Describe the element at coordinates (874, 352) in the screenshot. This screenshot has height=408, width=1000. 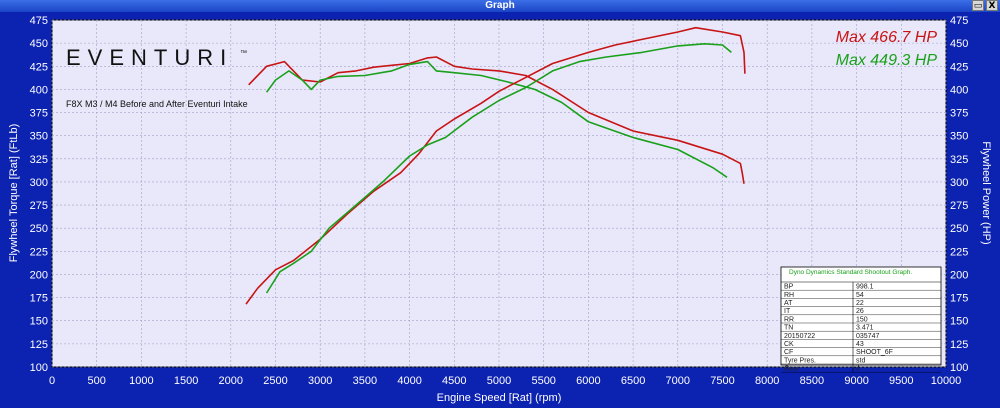
I see `info-table-value: SHOOT_6F` at that location.